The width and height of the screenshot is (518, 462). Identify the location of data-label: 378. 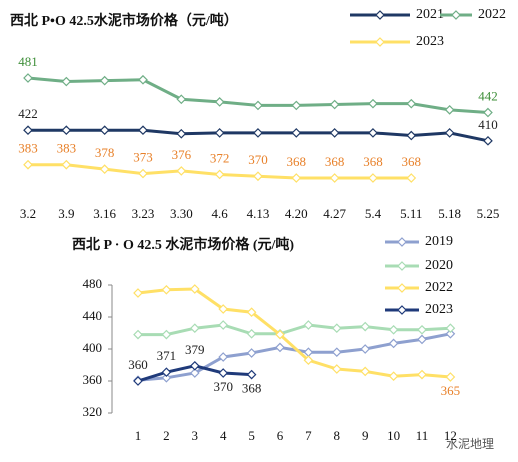
(105, 152).